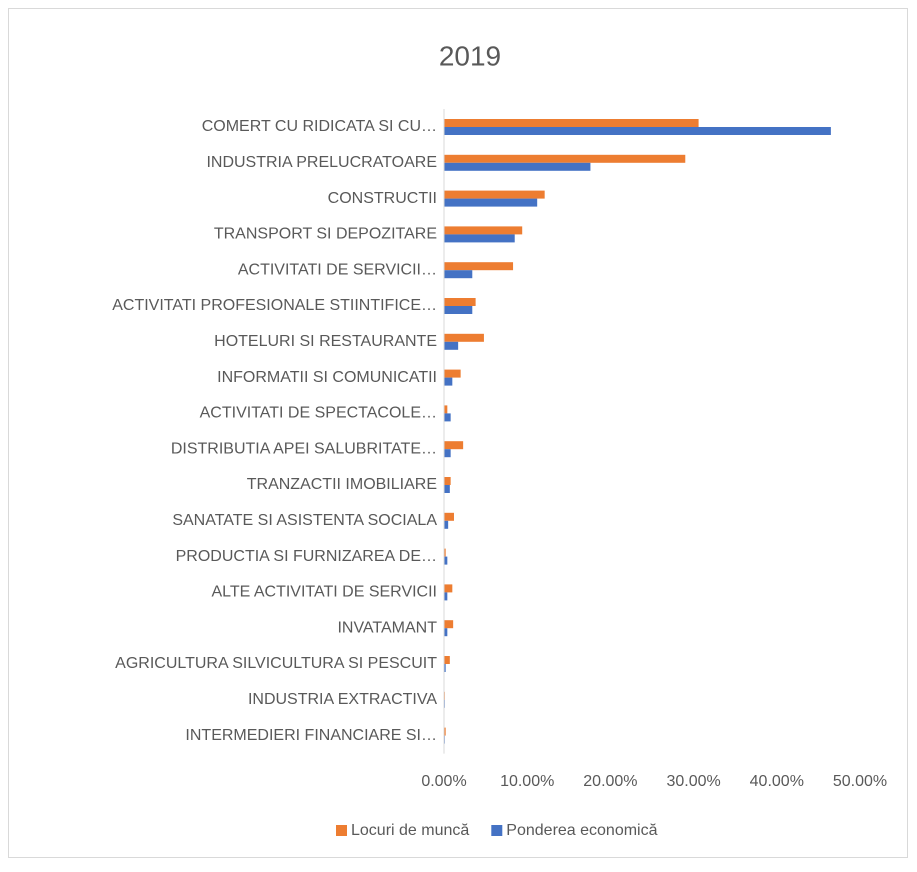 The height and width of the screenshot is (872, 917). Describe the element at coordinates (860, 781) in the screenshot. I see `x-tick-label: 50.00%` at that location.